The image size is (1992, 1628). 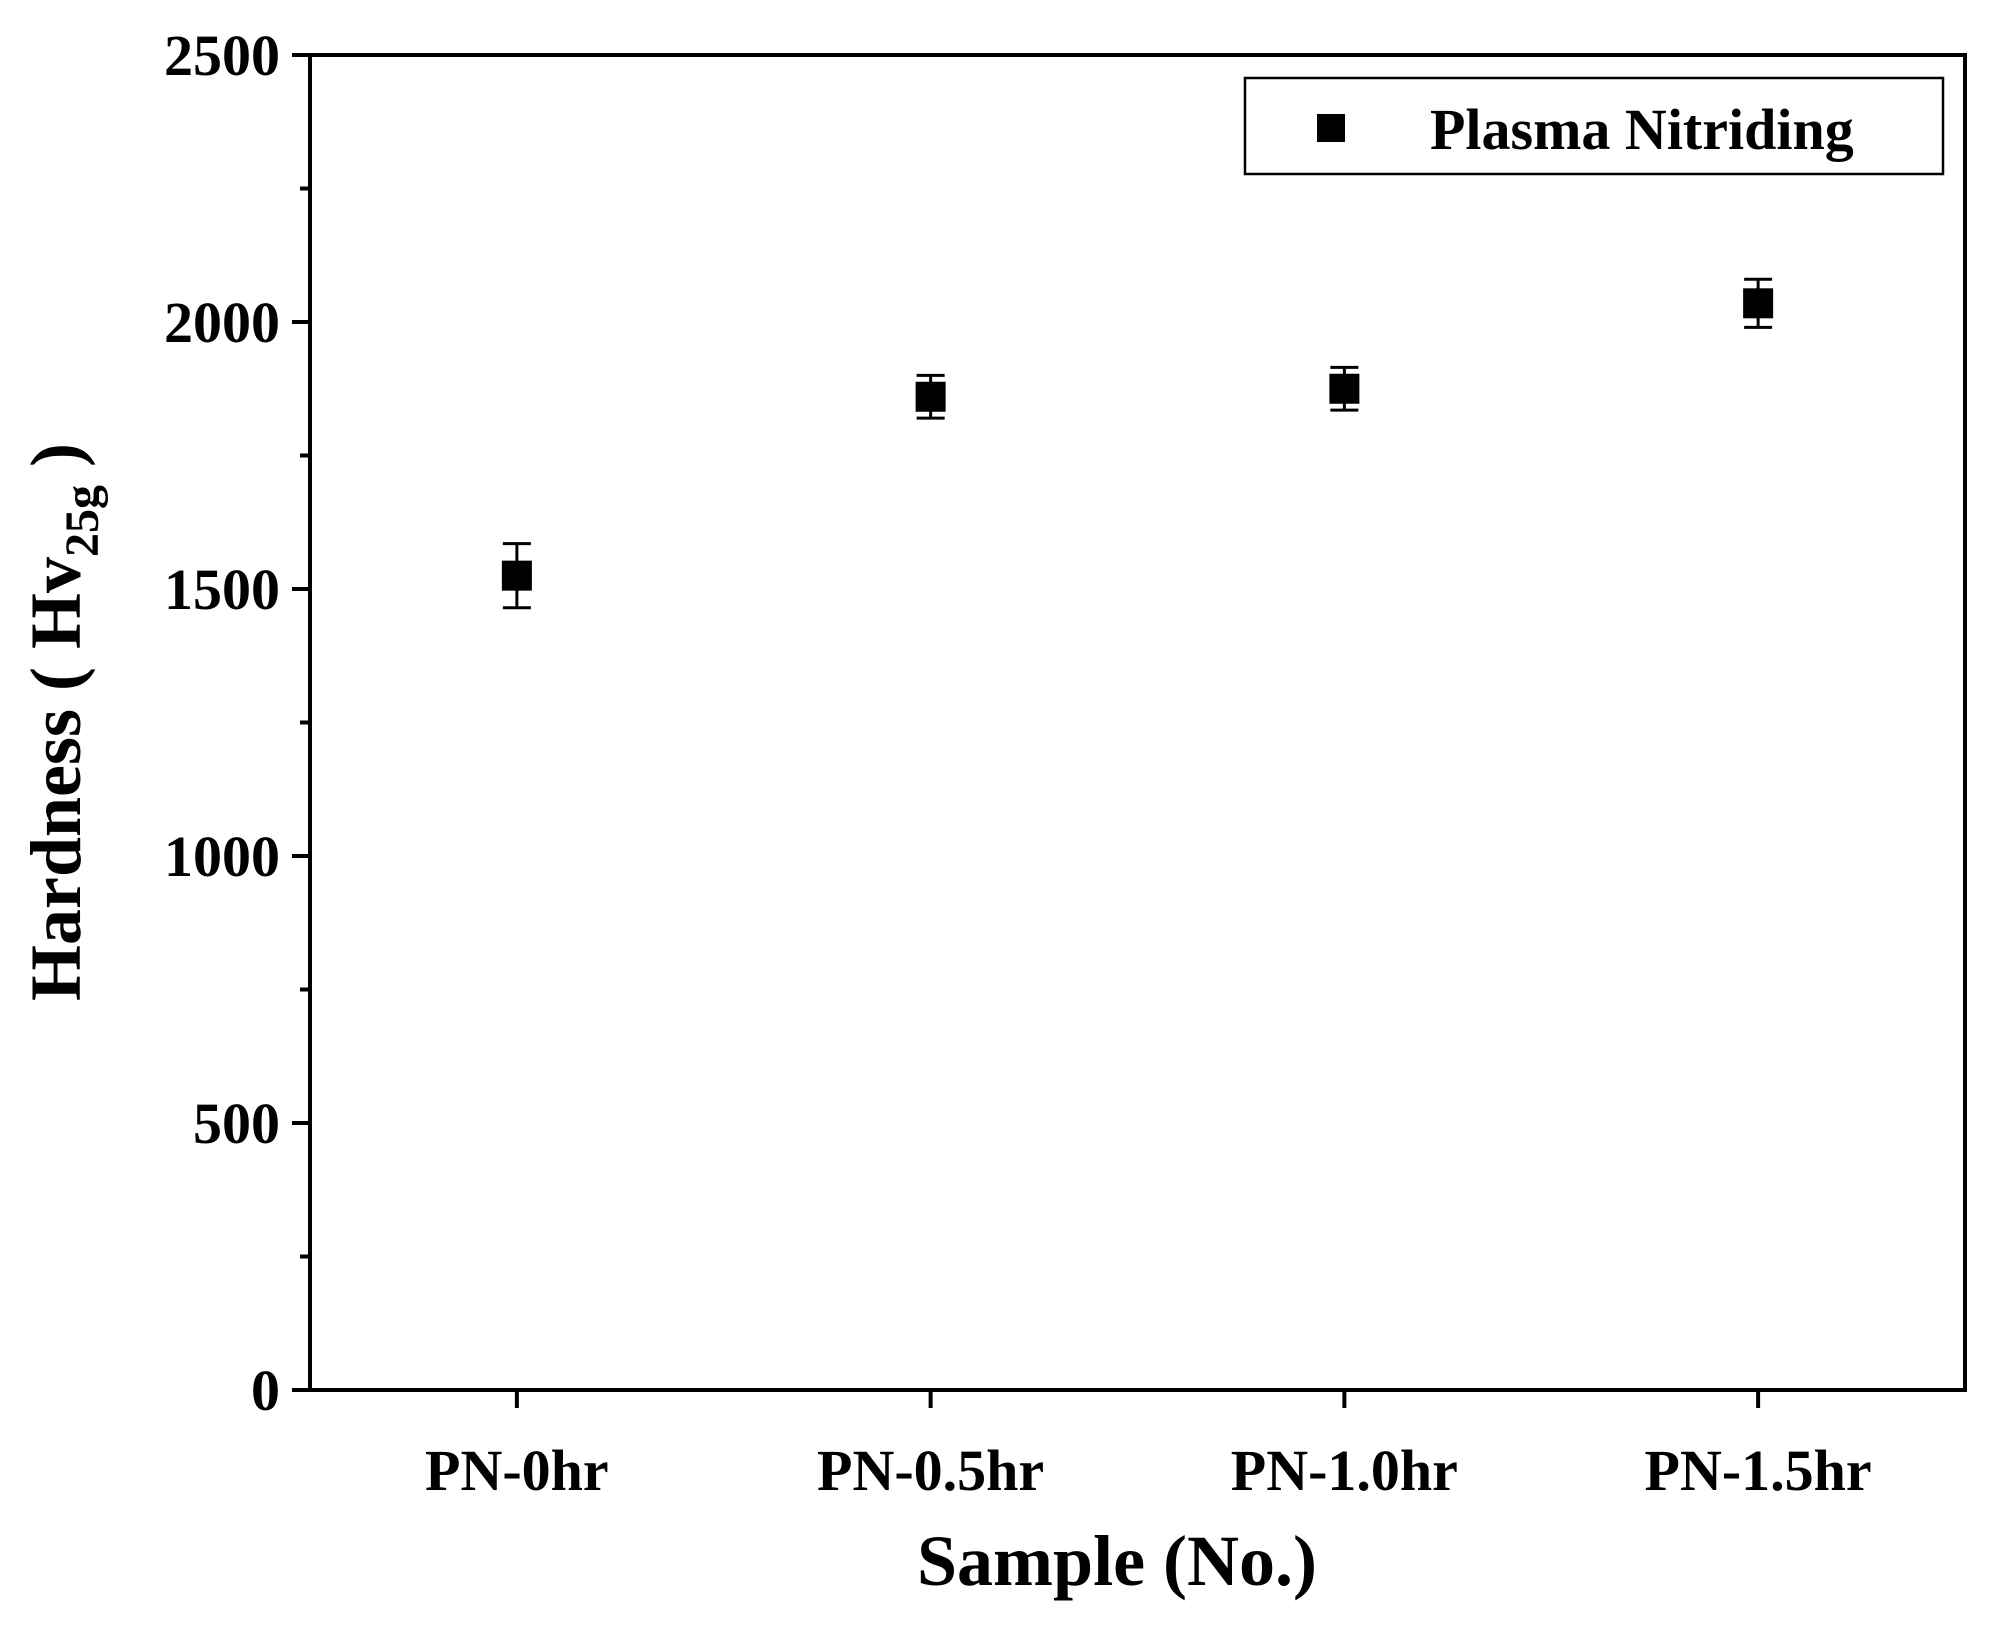 What do you see at coordinates (1344, 1470) in the screenshot?
I see `x-tick-label: PN-1.0hr` at bounding box center [1344, 1470].